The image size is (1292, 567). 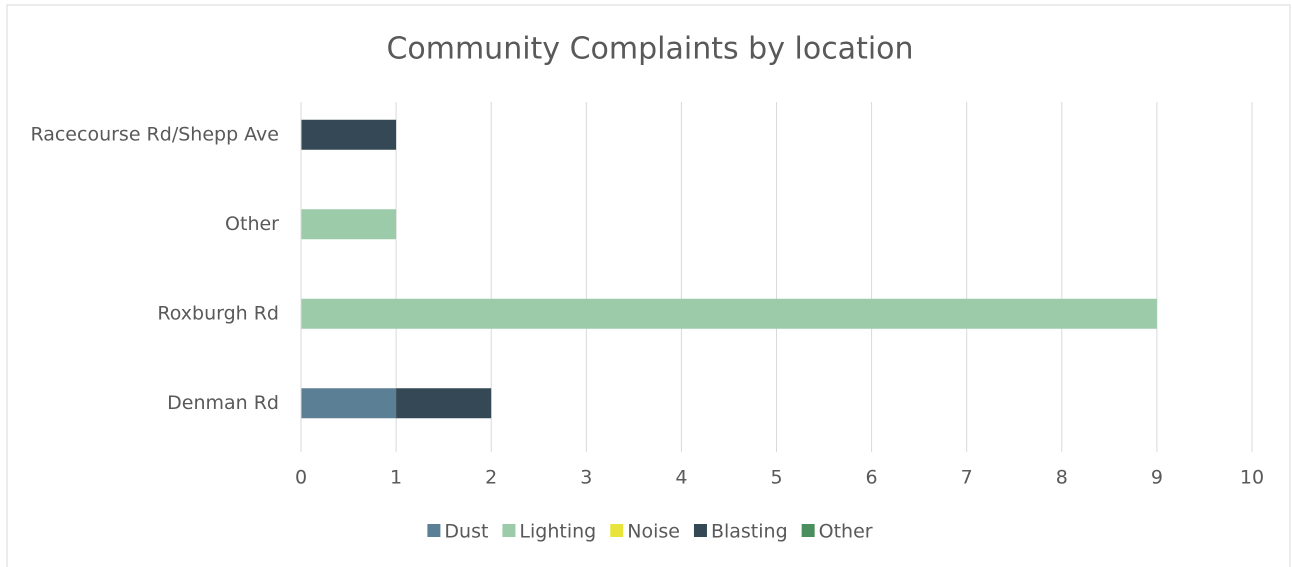 I want to click on x-tick-label: 9, so click(x=1157, y=478).